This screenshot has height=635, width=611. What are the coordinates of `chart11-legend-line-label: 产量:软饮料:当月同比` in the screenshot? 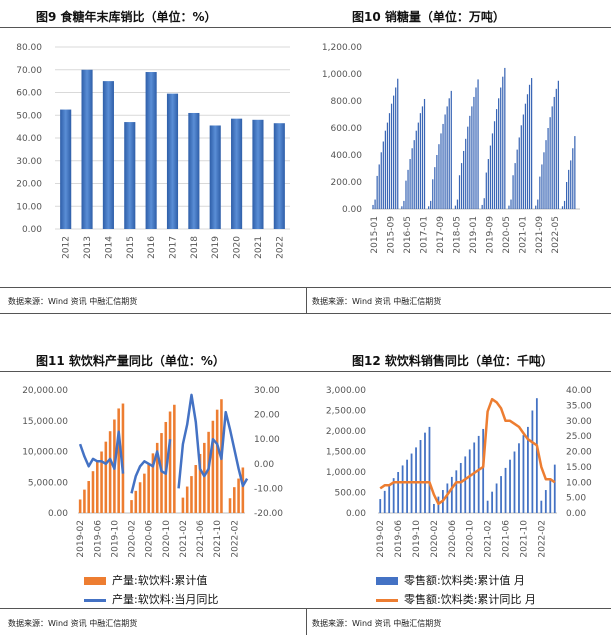 It's located at (165, 599).